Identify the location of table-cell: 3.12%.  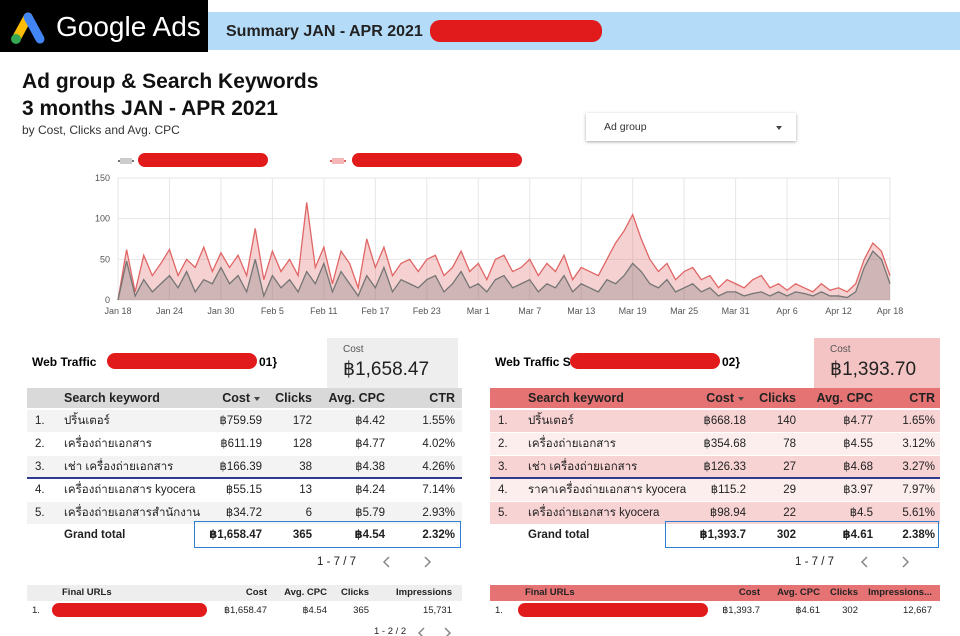
(918, 444).